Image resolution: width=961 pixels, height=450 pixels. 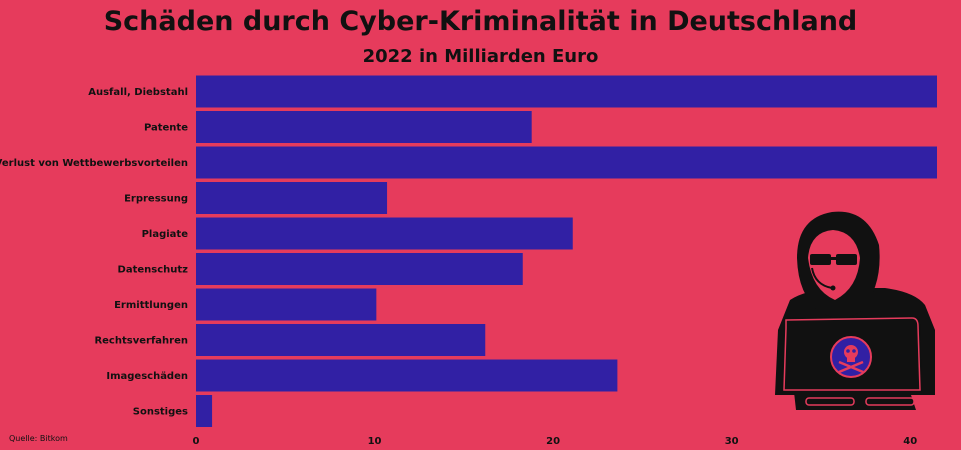 What do you see at coordinates (910, 441) in the screenshot?
I see `x-tick-label: 40` at bounding box center [910, 441].